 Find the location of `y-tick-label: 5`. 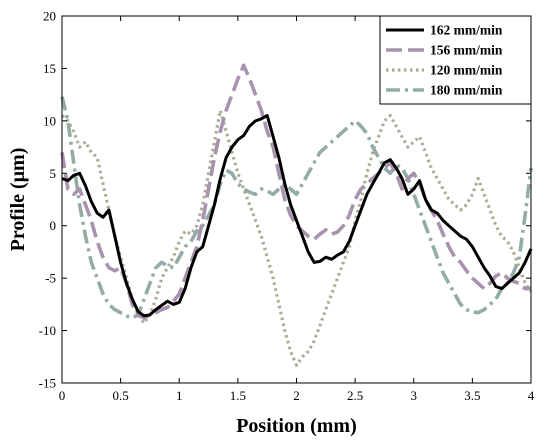

y-tick-label: 5 is located at coordinates (53, 173).